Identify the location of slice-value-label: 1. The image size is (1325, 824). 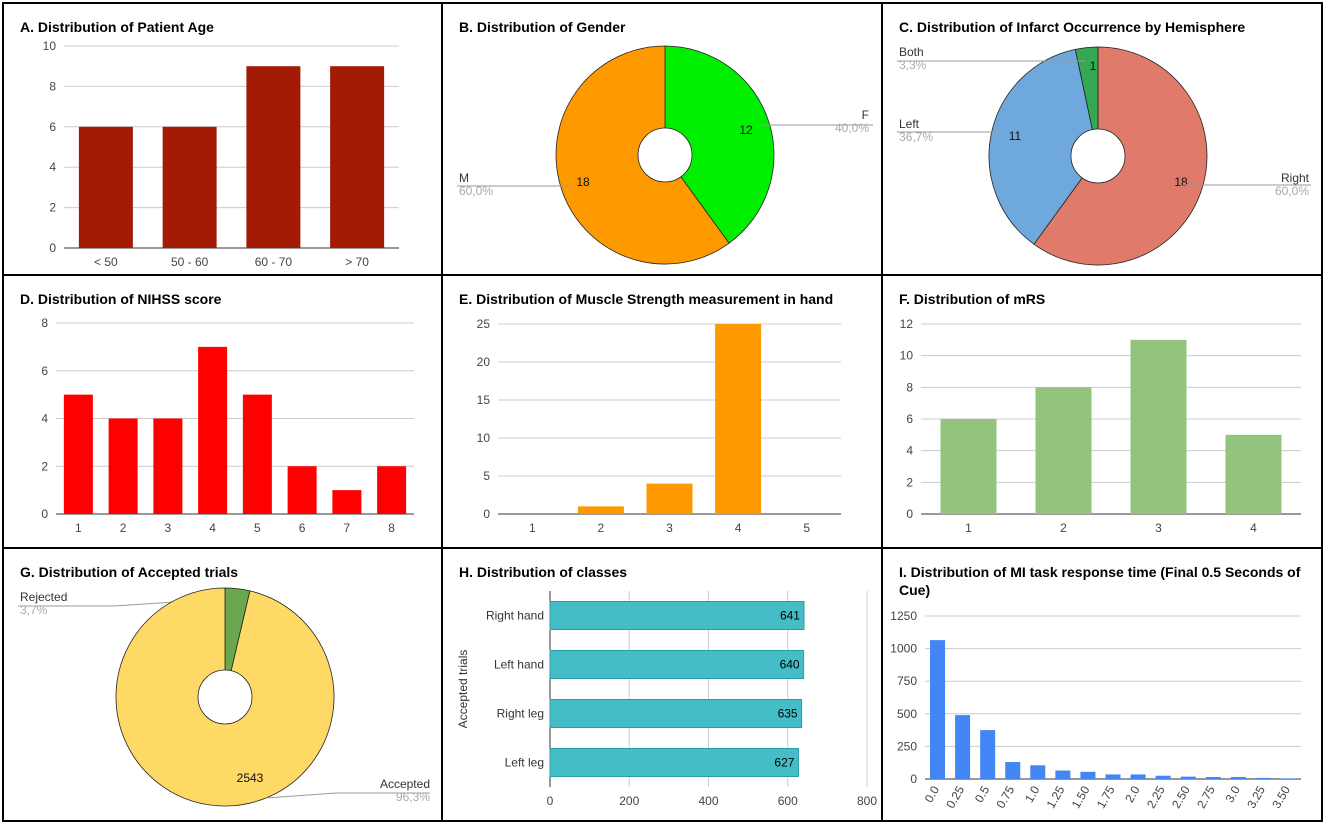
(1093, 66).